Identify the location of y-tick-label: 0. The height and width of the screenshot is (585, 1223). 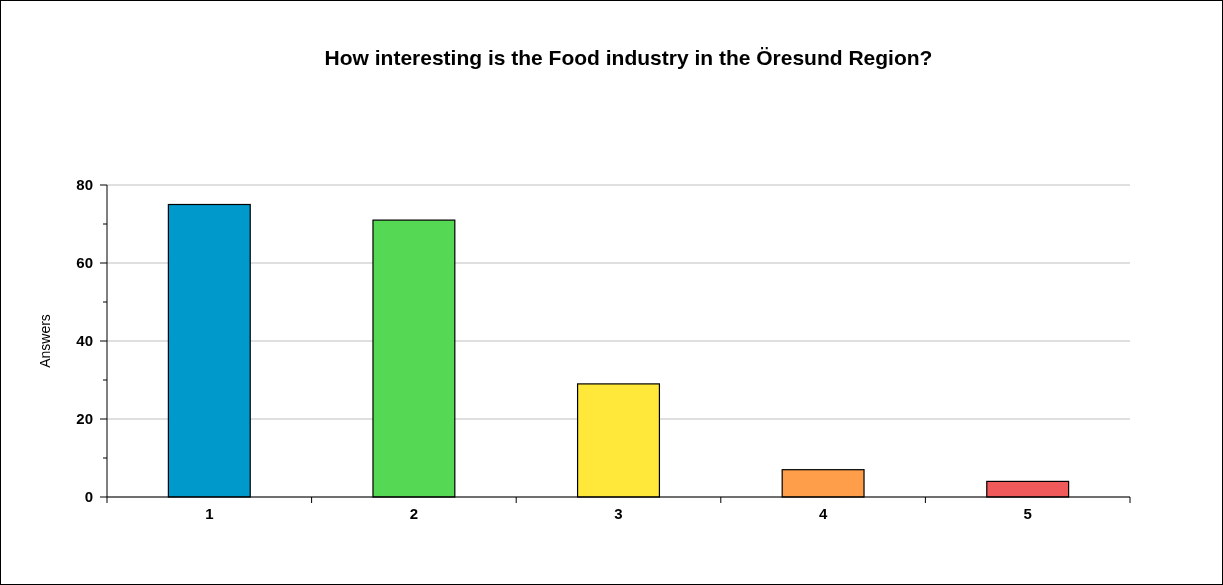
(88, 497).